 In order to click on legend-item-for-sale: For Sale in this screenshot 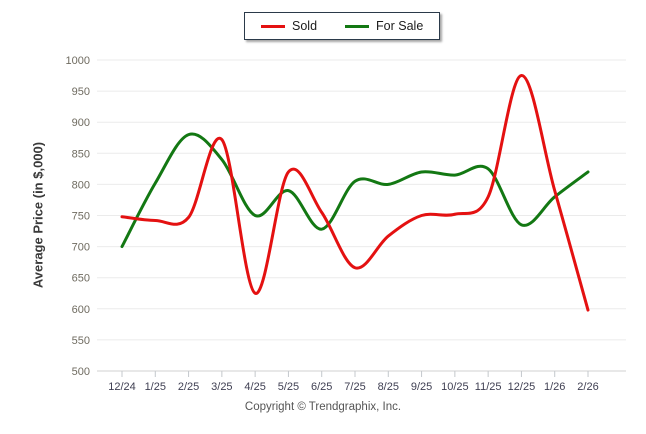, I will do `click(384, 26)`.